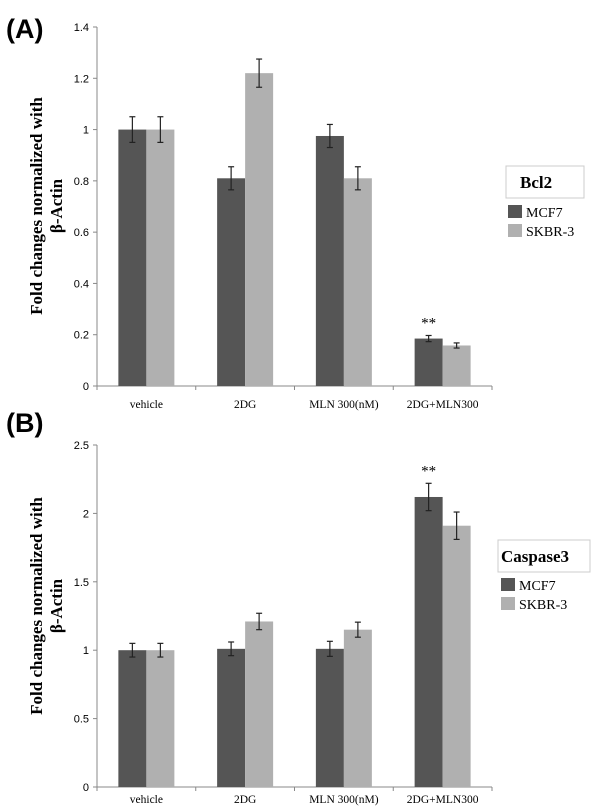 The width and height of the screenshot is (595, 808). Describe the element at coordinates (146, 800) in the screenshot. I see `panel-b-category-label: vehicle` at that location.